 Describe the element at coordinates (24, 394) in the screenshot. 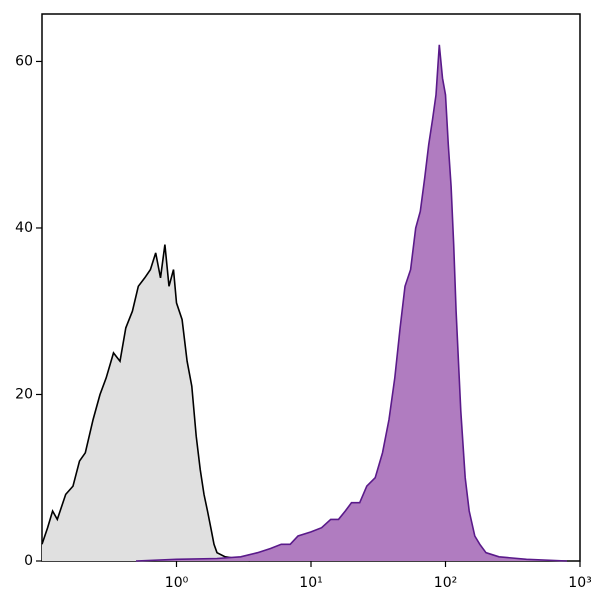

I see `y-tick-label: 20` at that location.